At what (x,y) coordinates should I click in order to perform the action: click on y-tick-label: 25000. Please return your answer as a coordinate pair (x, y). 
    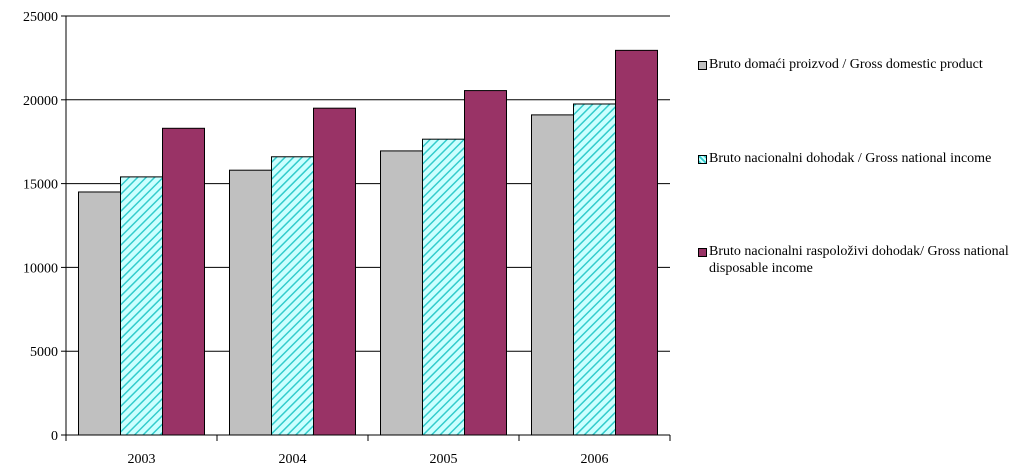
    Looking at the image, I should click on (40, 17).